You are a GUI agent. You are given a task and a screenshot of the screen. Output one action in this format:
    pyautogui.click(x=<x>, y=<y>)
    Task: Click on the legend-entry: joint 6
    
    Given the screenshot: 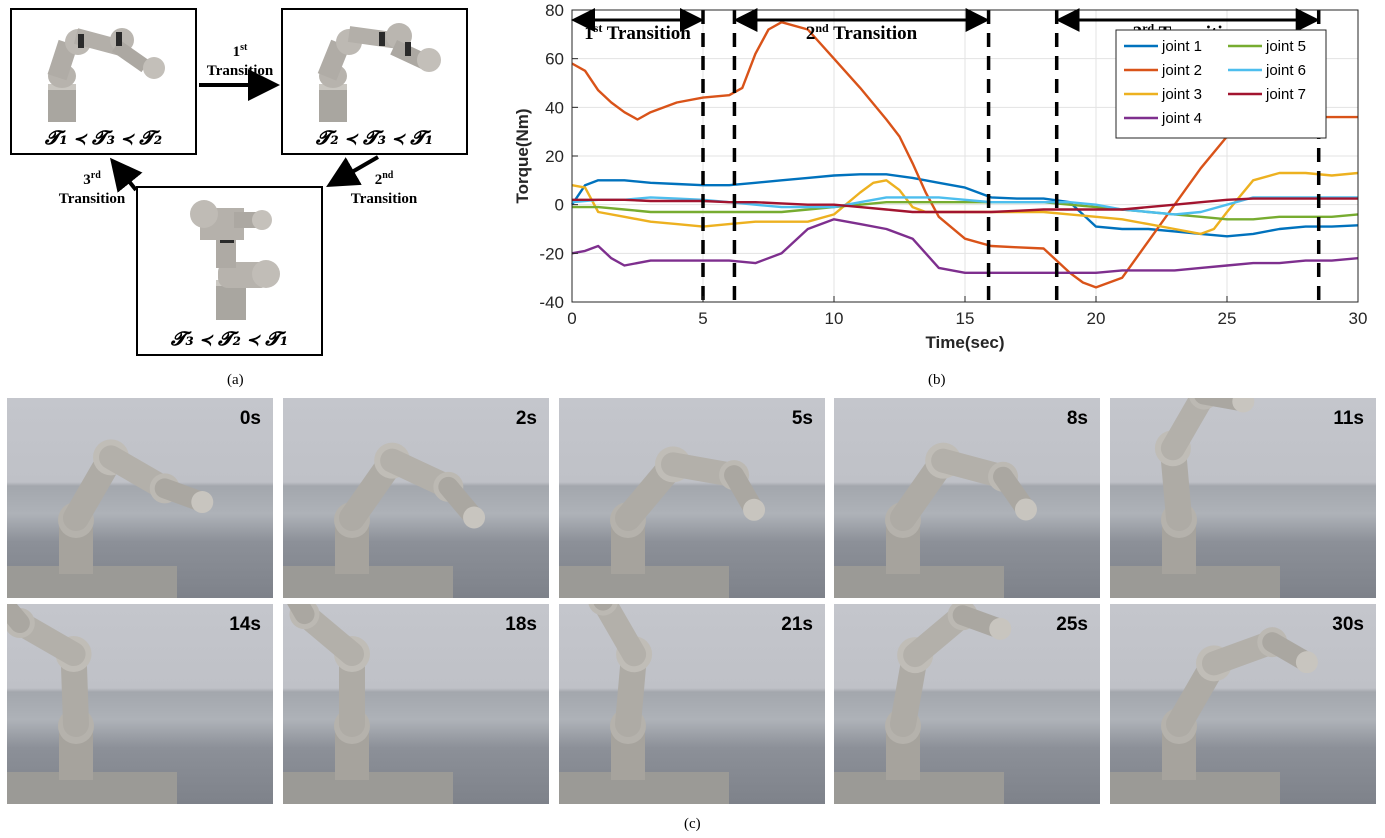 What is the action you would take?
    pyautogui.click(x=1285, y=70)
    